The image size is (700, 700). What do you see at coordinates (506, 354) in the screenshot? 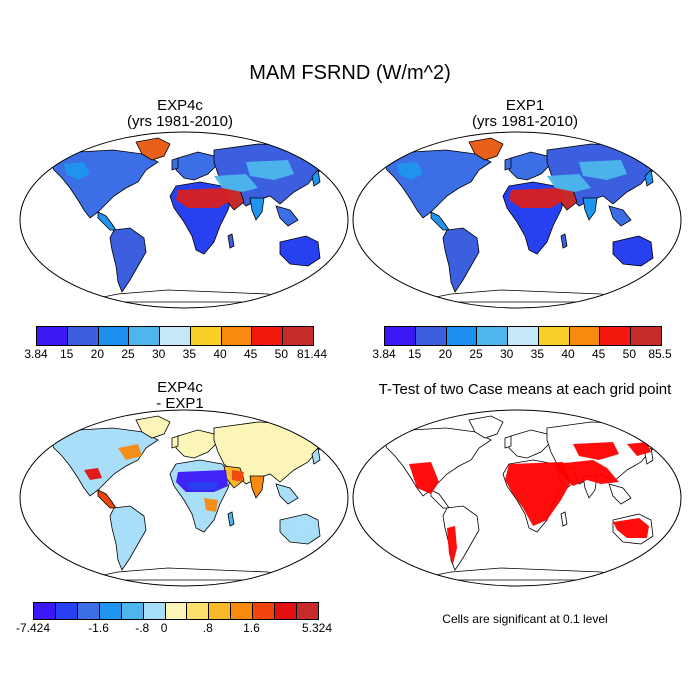
I see `colorbar-tick-label: 30` at bounding box center [506, 354].